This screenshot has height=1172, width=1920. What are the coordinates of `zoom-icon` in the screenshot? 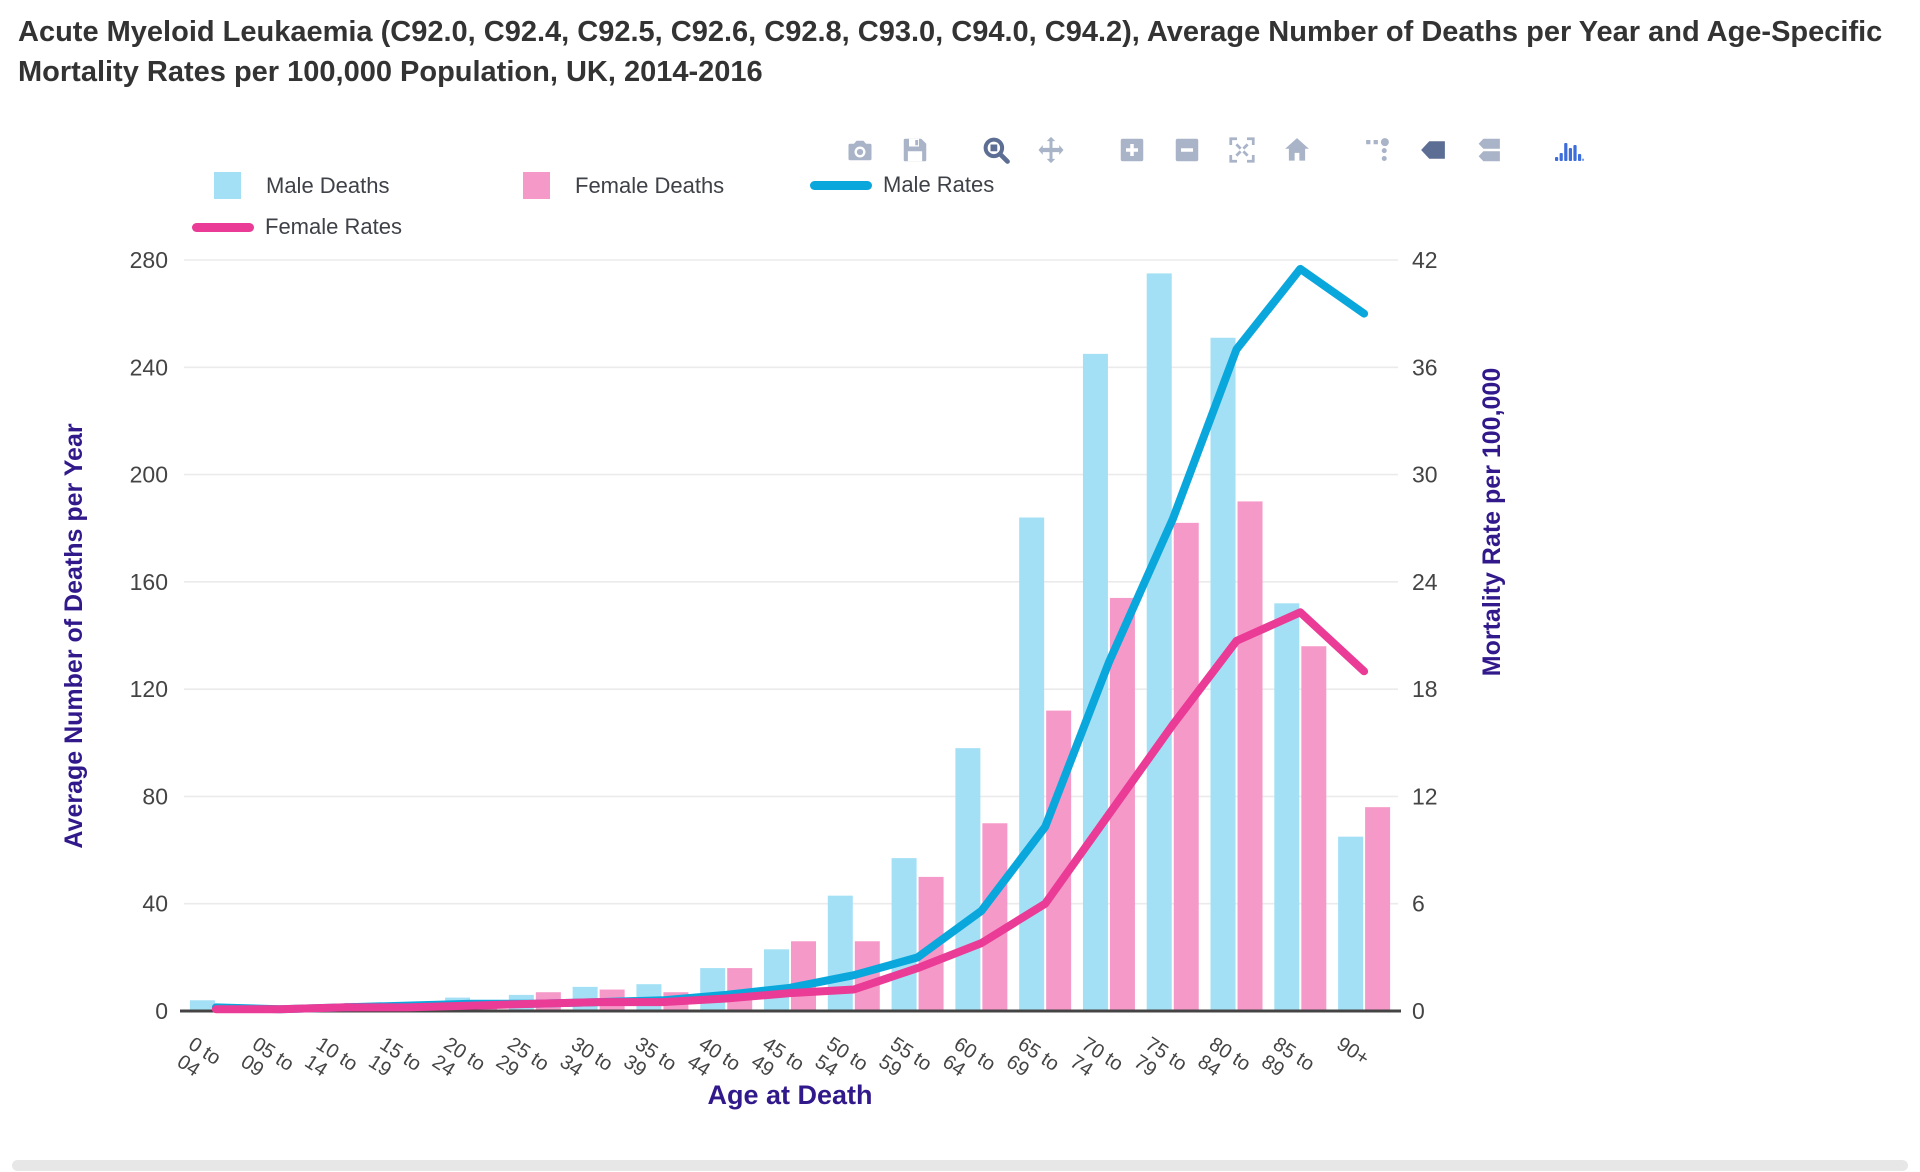 It's located at (996, 150).